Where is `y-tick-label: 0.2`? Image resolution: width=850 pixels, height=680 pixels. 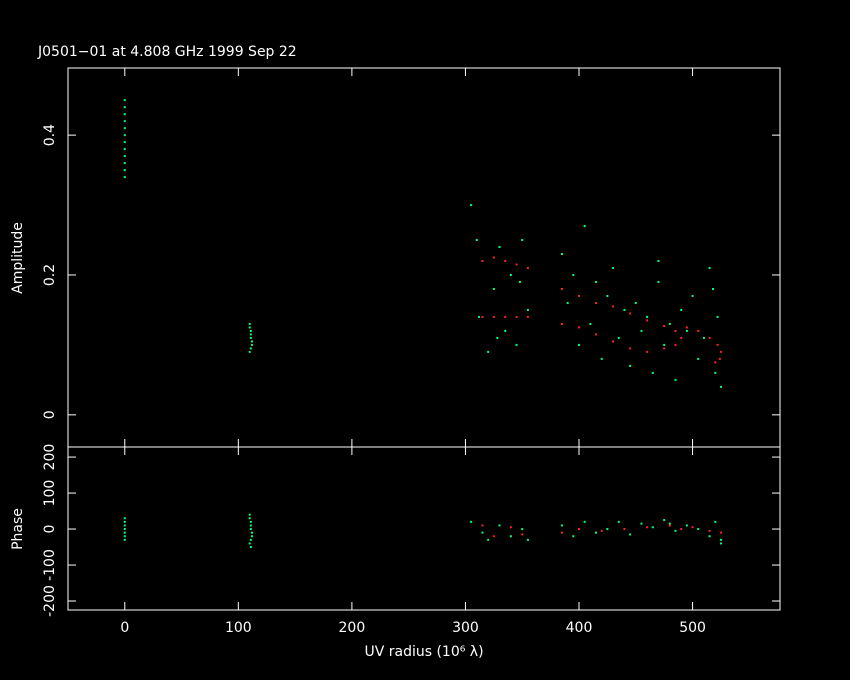
y-tick-label: 0.2 is located at coordinates (50, 275).